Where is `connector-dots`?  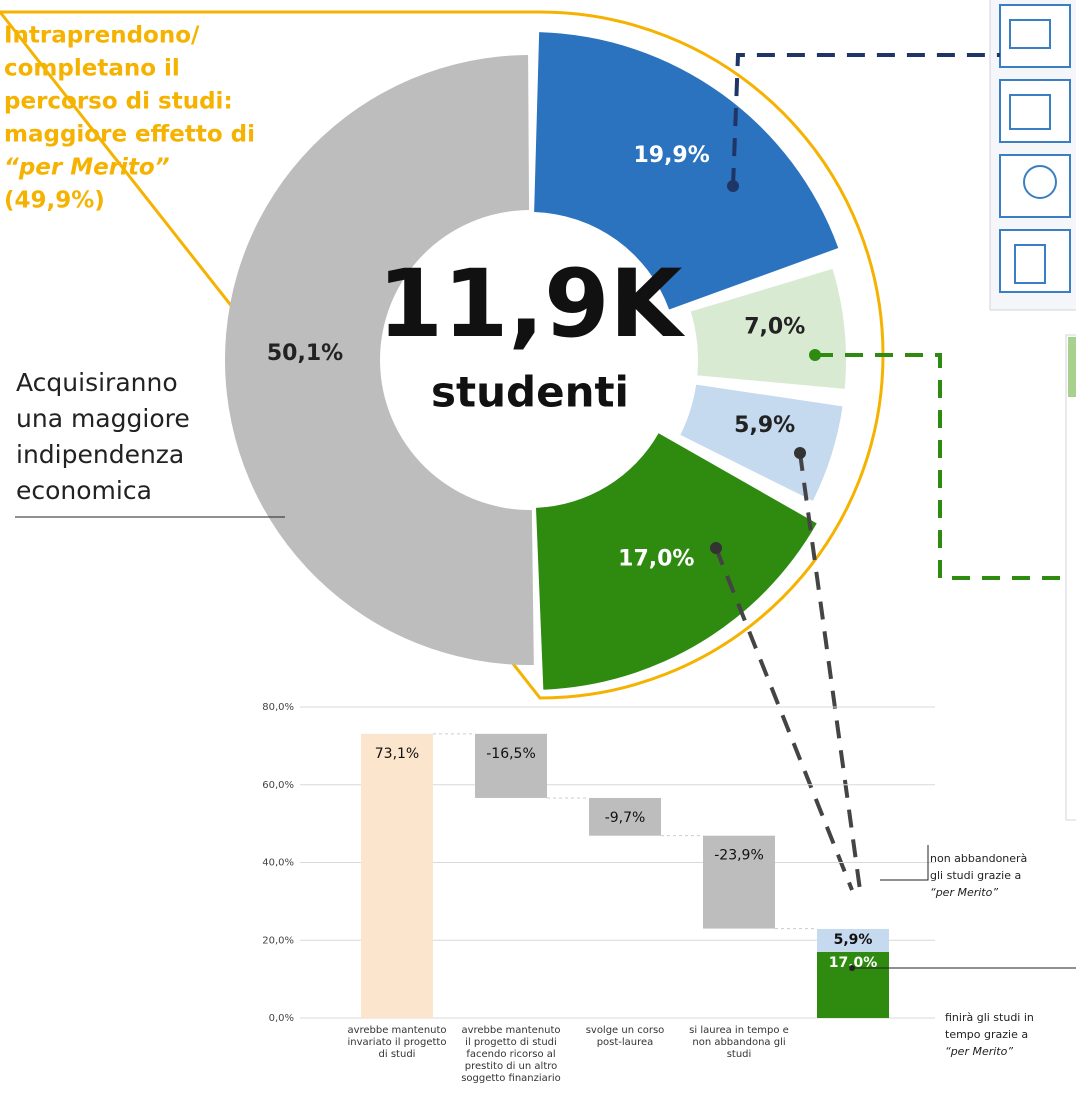
connector-dots is located at coordinates (765, 367).